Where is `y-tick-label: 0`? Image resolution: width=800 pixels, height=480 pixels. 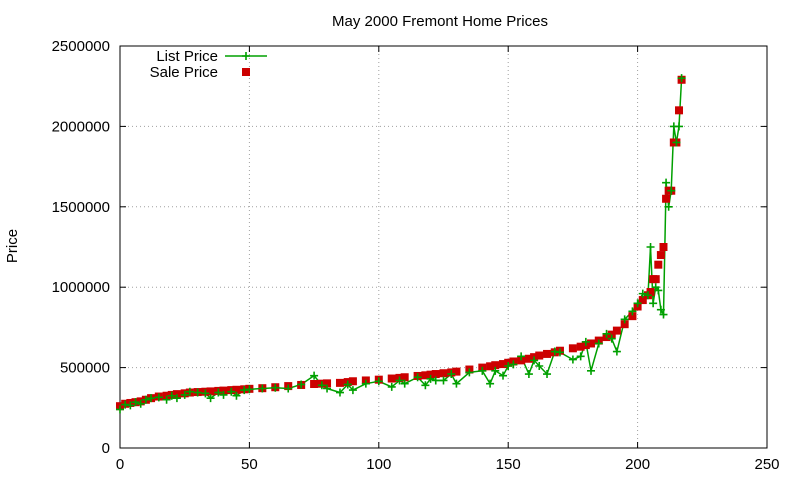 y-tick-label: 0 is located at coordinates (106, 448).